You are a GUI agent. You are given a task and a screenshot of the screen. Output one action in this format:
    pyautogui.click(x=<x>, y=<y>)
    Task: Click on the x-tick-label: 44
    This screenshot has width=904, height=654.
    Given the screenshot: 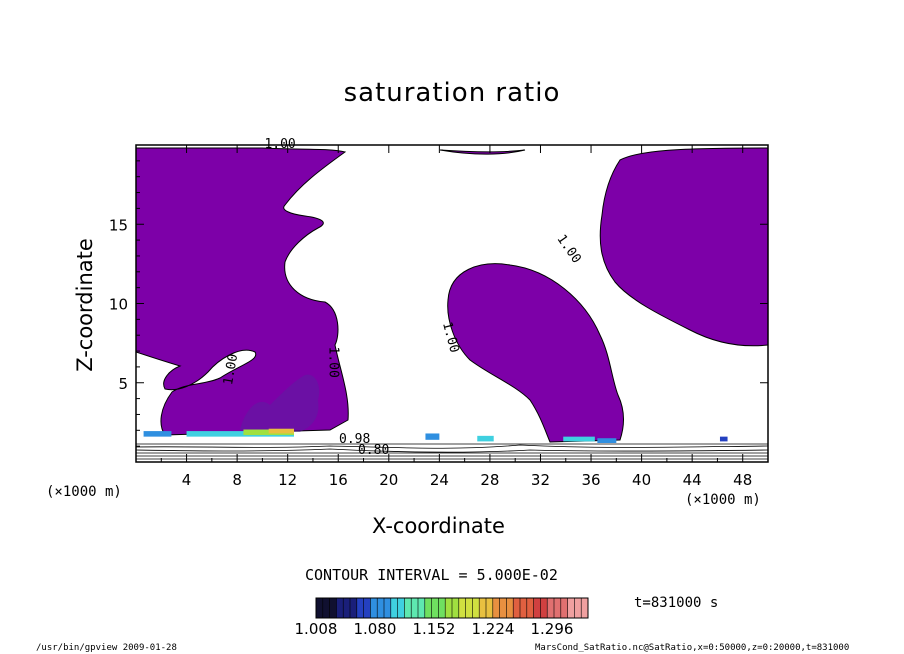 What is the action you would take?
    pyautogui.click(x=692, y=480)
    